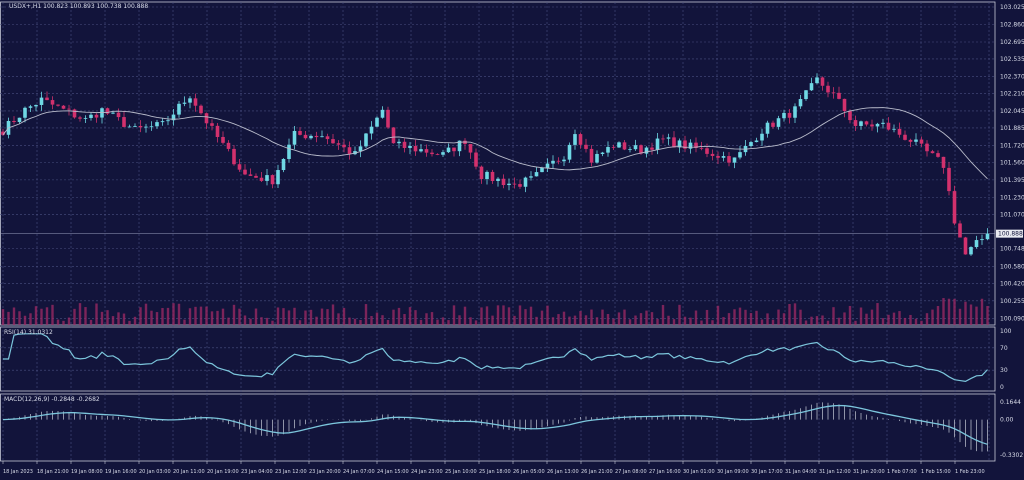  Describe the element at coordinates (1012, 283) in the screenshot. I see `price-axis-label: 100.420` at that location.